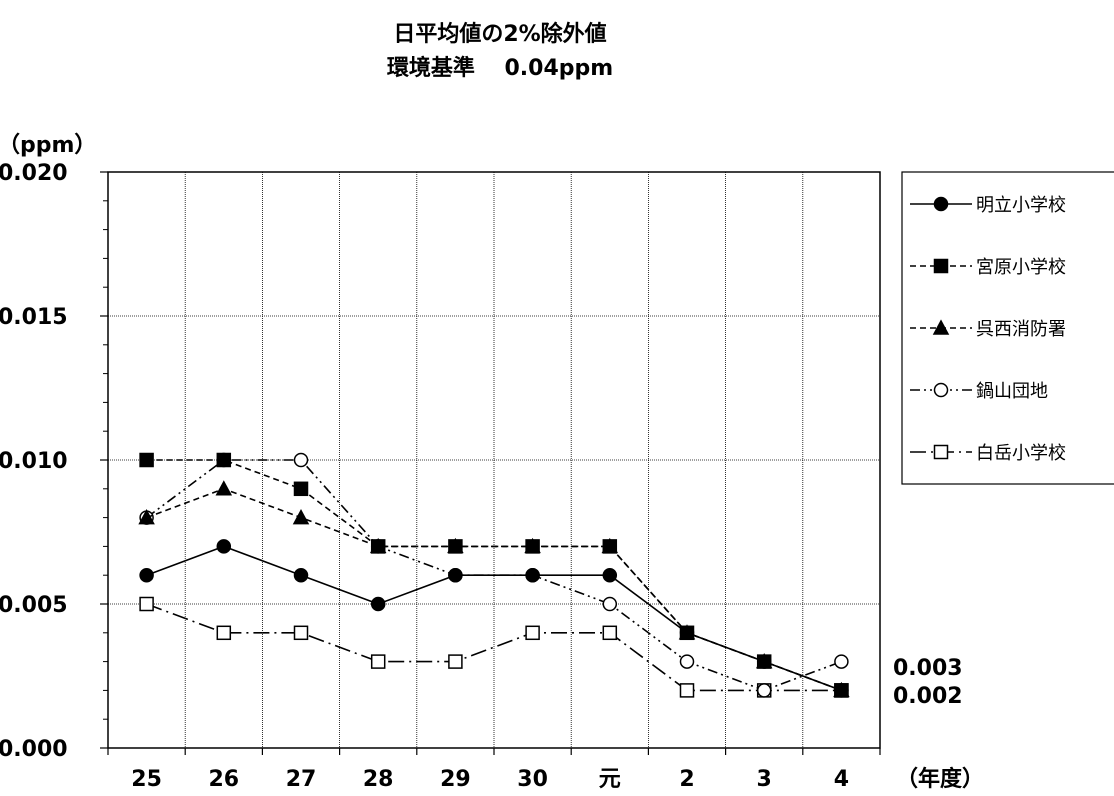 This screenshot has width=1114, height=796. What do you see at coordinates (499, 34) in the screenshot?
I see `chart-title: 日平均値の2%除外値` at bounding box center [499, 34].